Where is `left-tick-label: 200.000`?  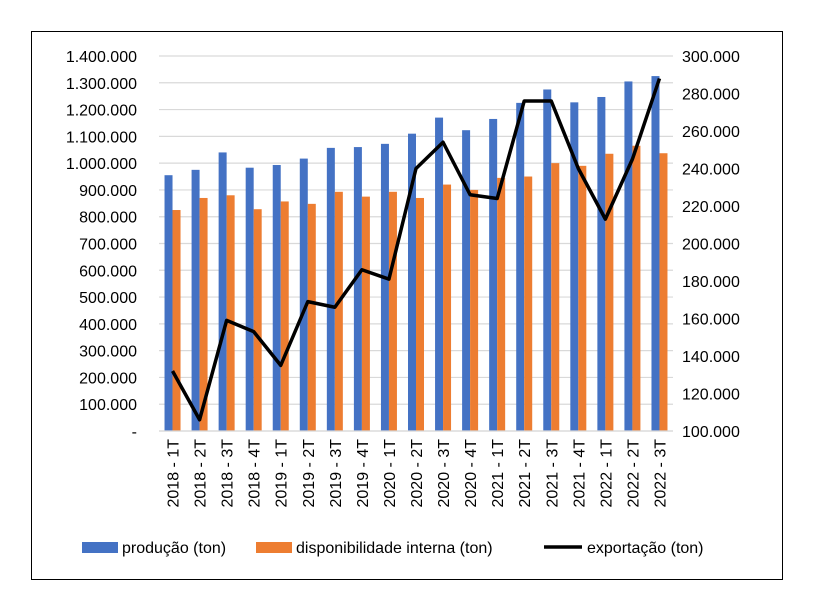 left-tick-label: 200.000 is located at coordinates (108, 378).